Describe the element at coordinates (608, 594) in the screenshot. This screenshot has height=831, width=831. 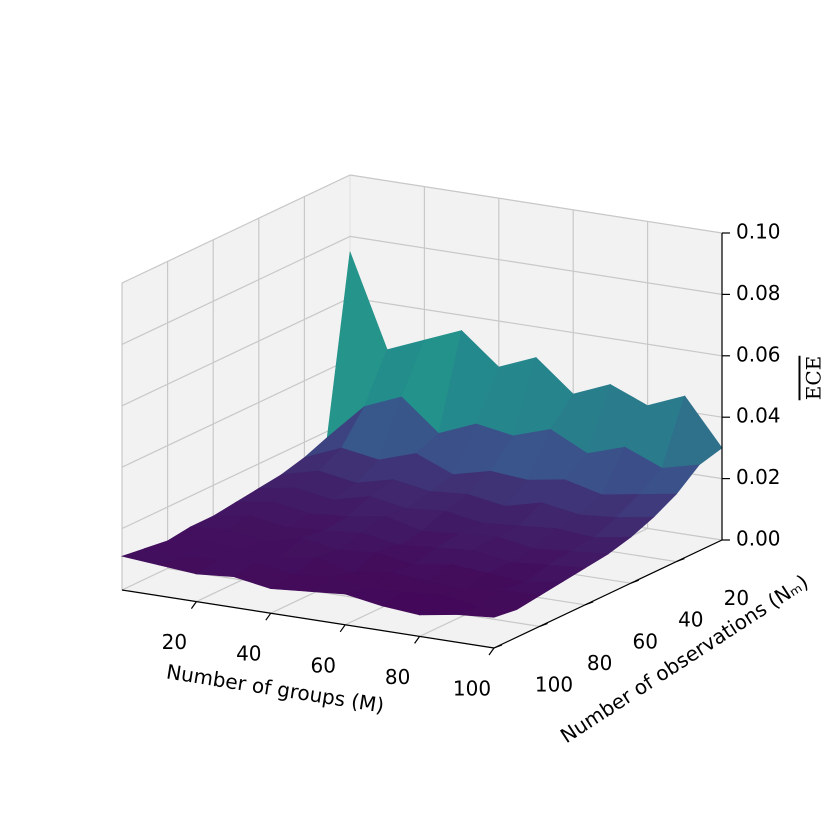
I see `y-axis-line` at that location.